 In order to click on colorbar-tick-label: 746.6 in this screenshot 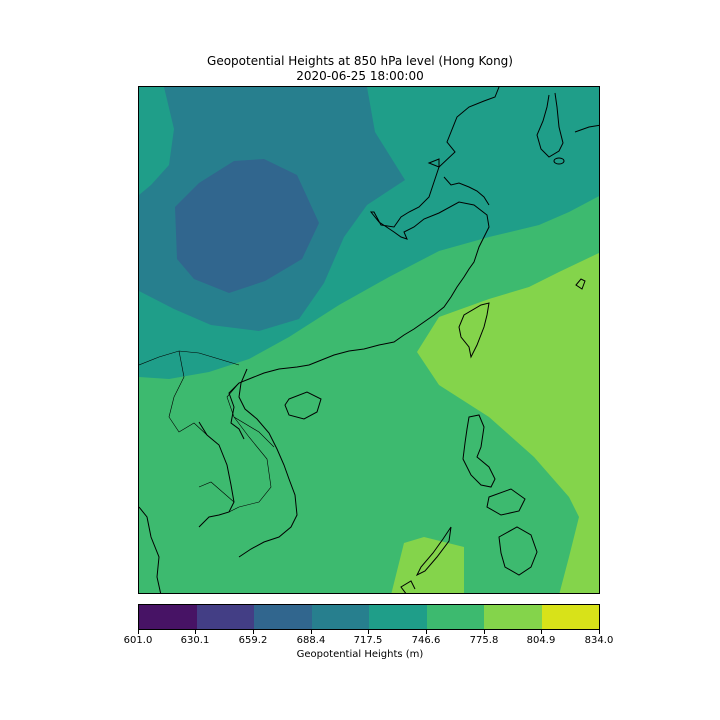, I will do `click(426, 640)`.